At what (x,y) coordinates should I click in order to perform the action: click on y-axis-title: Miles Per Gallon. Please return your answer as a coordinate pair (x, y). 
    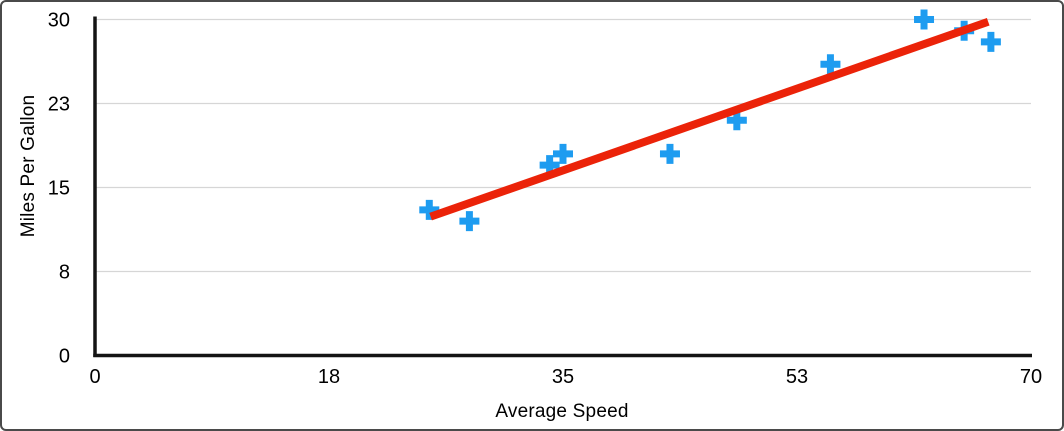
    Looking at the image, I should click on (28, 166).